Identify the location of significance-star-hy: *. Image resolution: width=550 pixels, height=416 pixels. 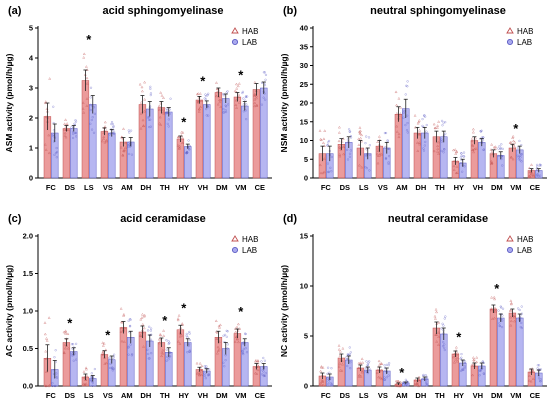
(459, 336).